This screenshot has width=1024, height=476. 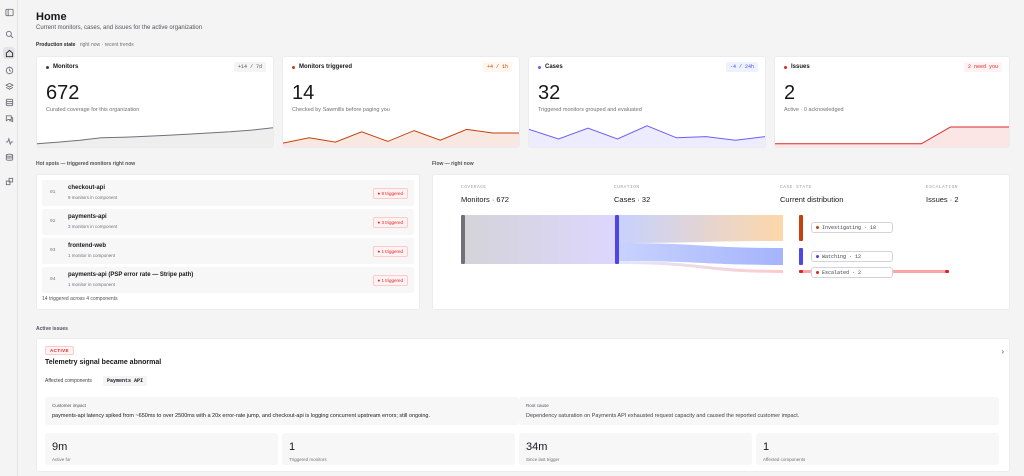 I want to click on hotspot-rank: 02, so click(x=53, y=221).